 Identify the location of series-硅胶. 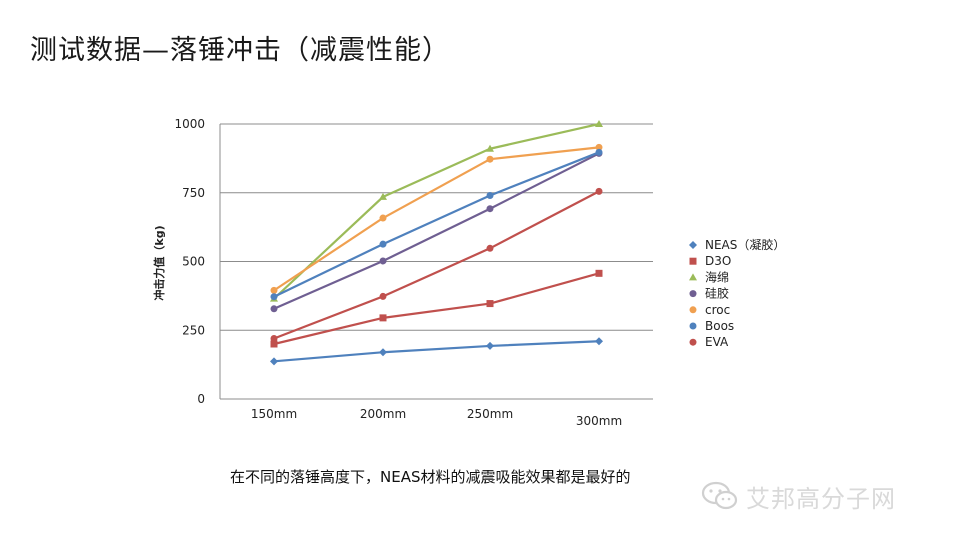
(436, 231).